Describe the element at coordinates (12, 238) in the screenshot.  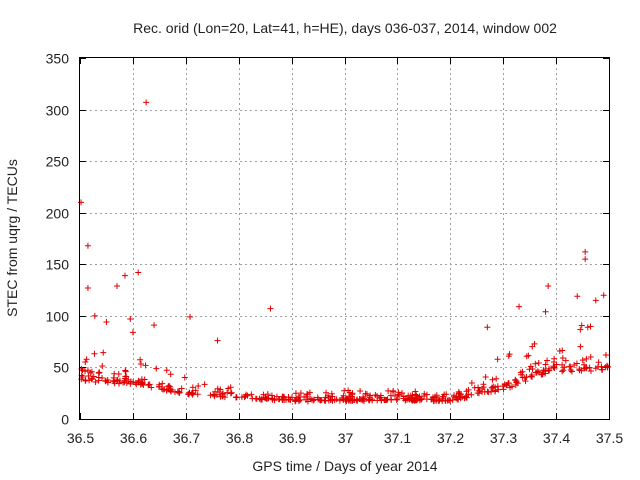
I see `y-axis-label: STEC from uqrg / TECUs` at that location.